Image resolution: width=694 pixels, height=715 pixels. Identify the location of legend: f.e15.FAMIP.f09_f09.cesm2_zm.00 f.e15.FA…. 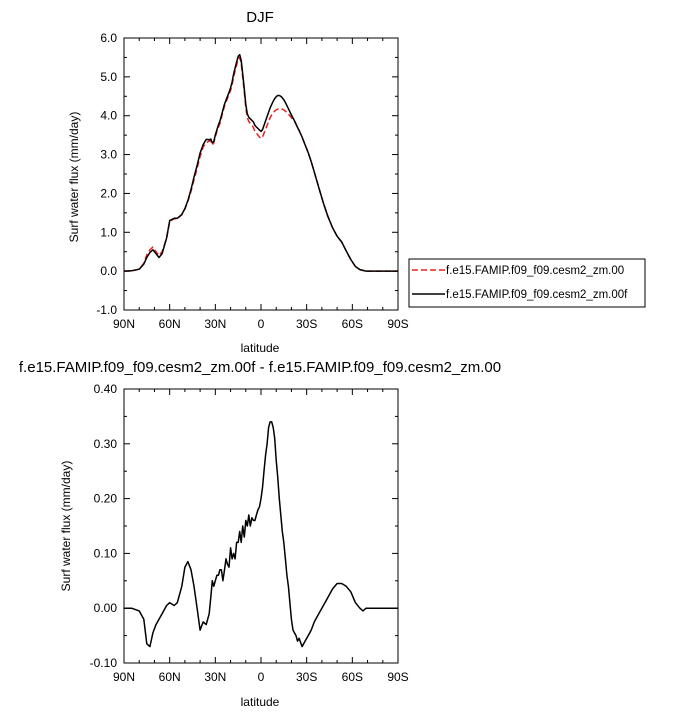
(527, 283).